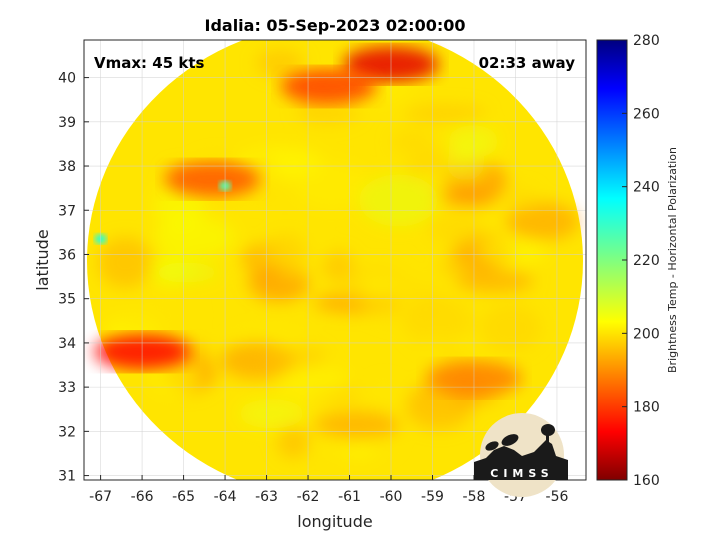  I want to click on colorbar-tick-label: 280, so click(646, 41).